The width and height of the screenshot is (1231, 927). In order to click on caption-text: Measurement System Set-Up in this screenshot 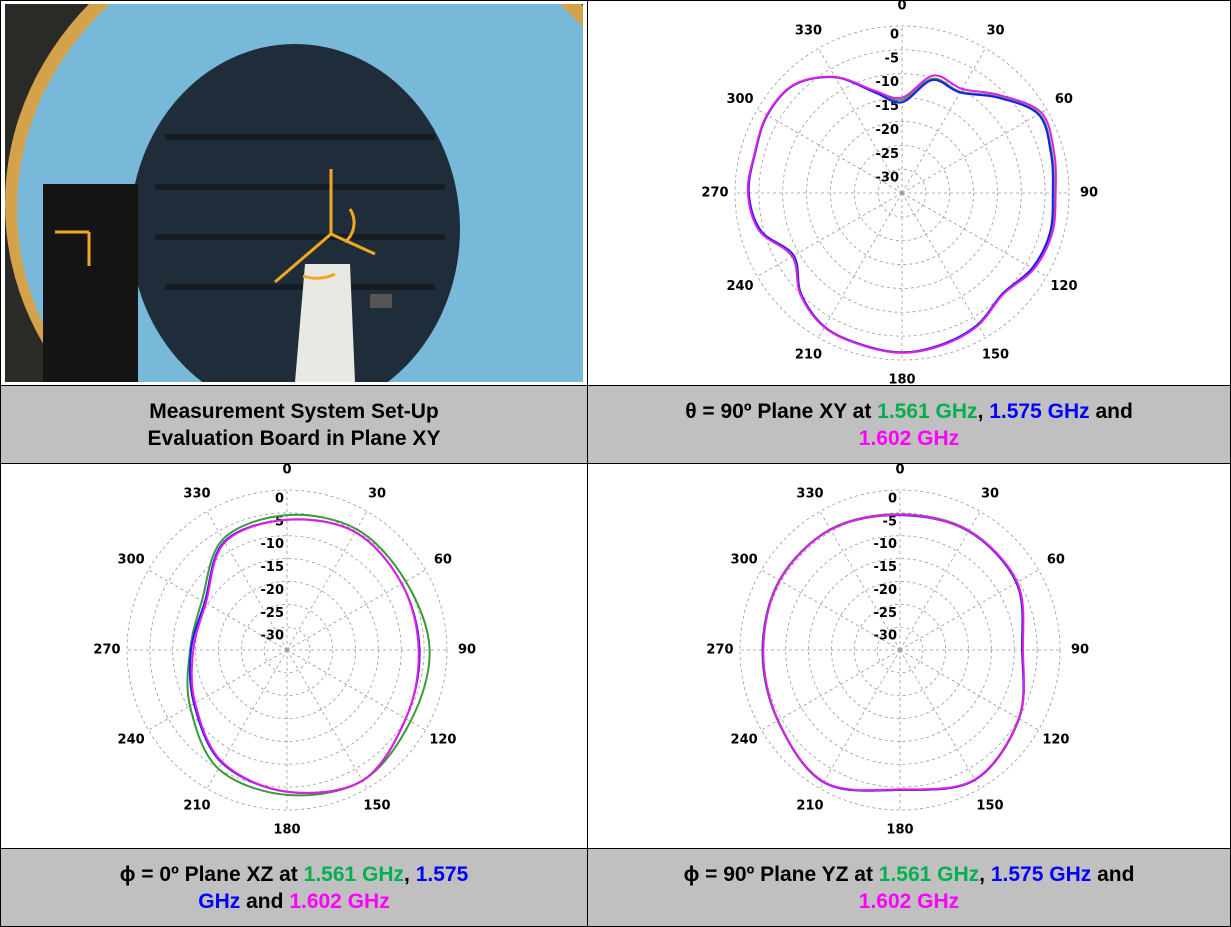, I will do `click(294, 411)`.